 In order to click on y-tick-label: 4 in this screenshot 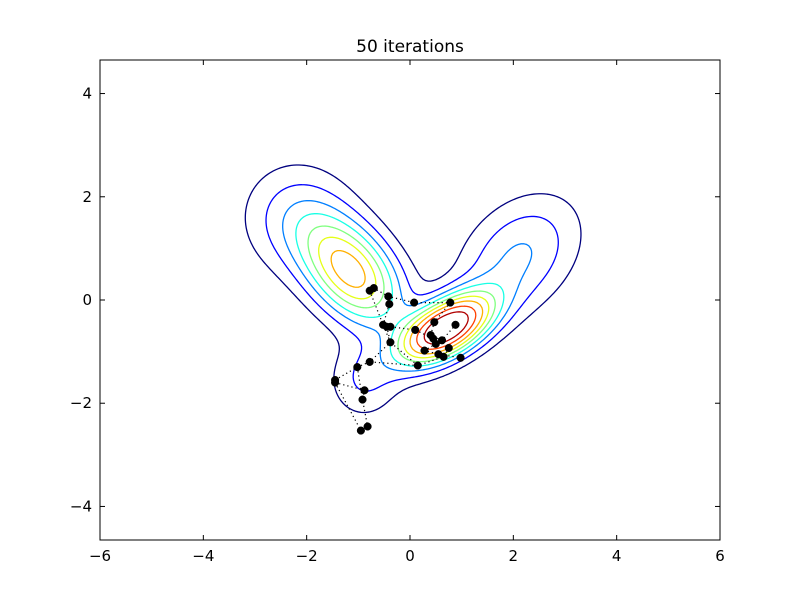, I will do `click(87, 94)`.